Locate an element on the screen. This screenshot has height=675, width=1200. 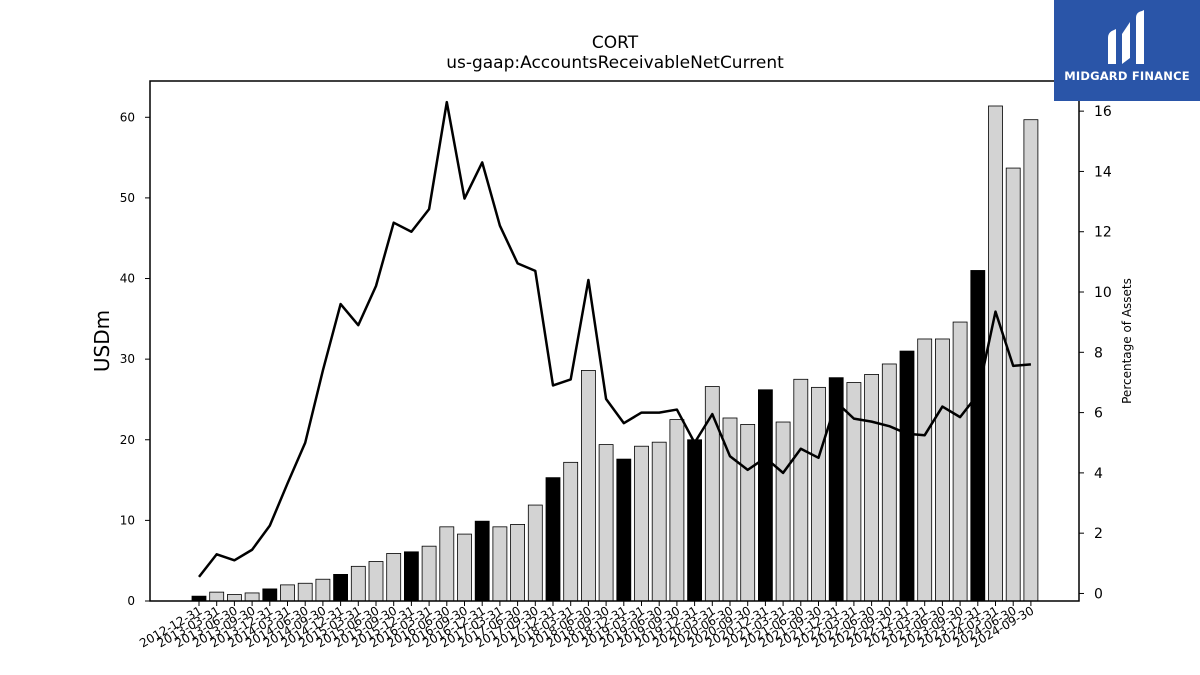
right-axis: 0 2 4 6 8 10 12 14 16 is located at coordinates (1095, 353).